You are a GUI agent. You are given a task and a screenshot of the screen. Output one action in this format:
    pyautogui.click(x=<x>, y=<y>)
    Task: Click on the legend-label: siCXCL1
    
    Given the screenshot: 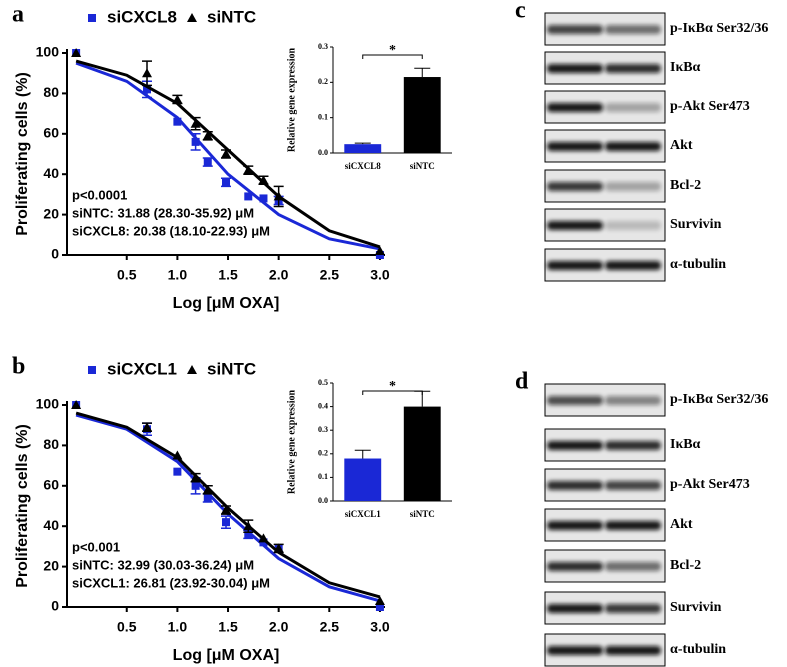 What is the action you would take?
    pyautogui.click(x=142, y=368)
    